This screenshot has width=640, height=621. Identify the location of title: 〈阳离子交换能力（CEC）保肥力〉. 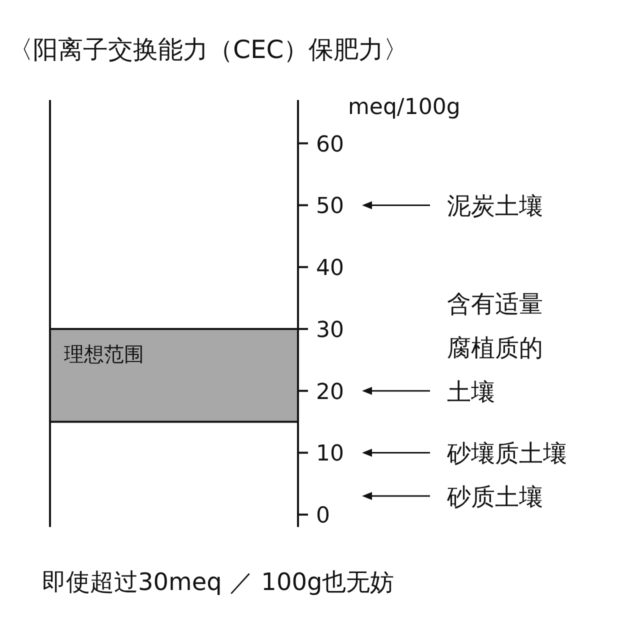
(208, 49).